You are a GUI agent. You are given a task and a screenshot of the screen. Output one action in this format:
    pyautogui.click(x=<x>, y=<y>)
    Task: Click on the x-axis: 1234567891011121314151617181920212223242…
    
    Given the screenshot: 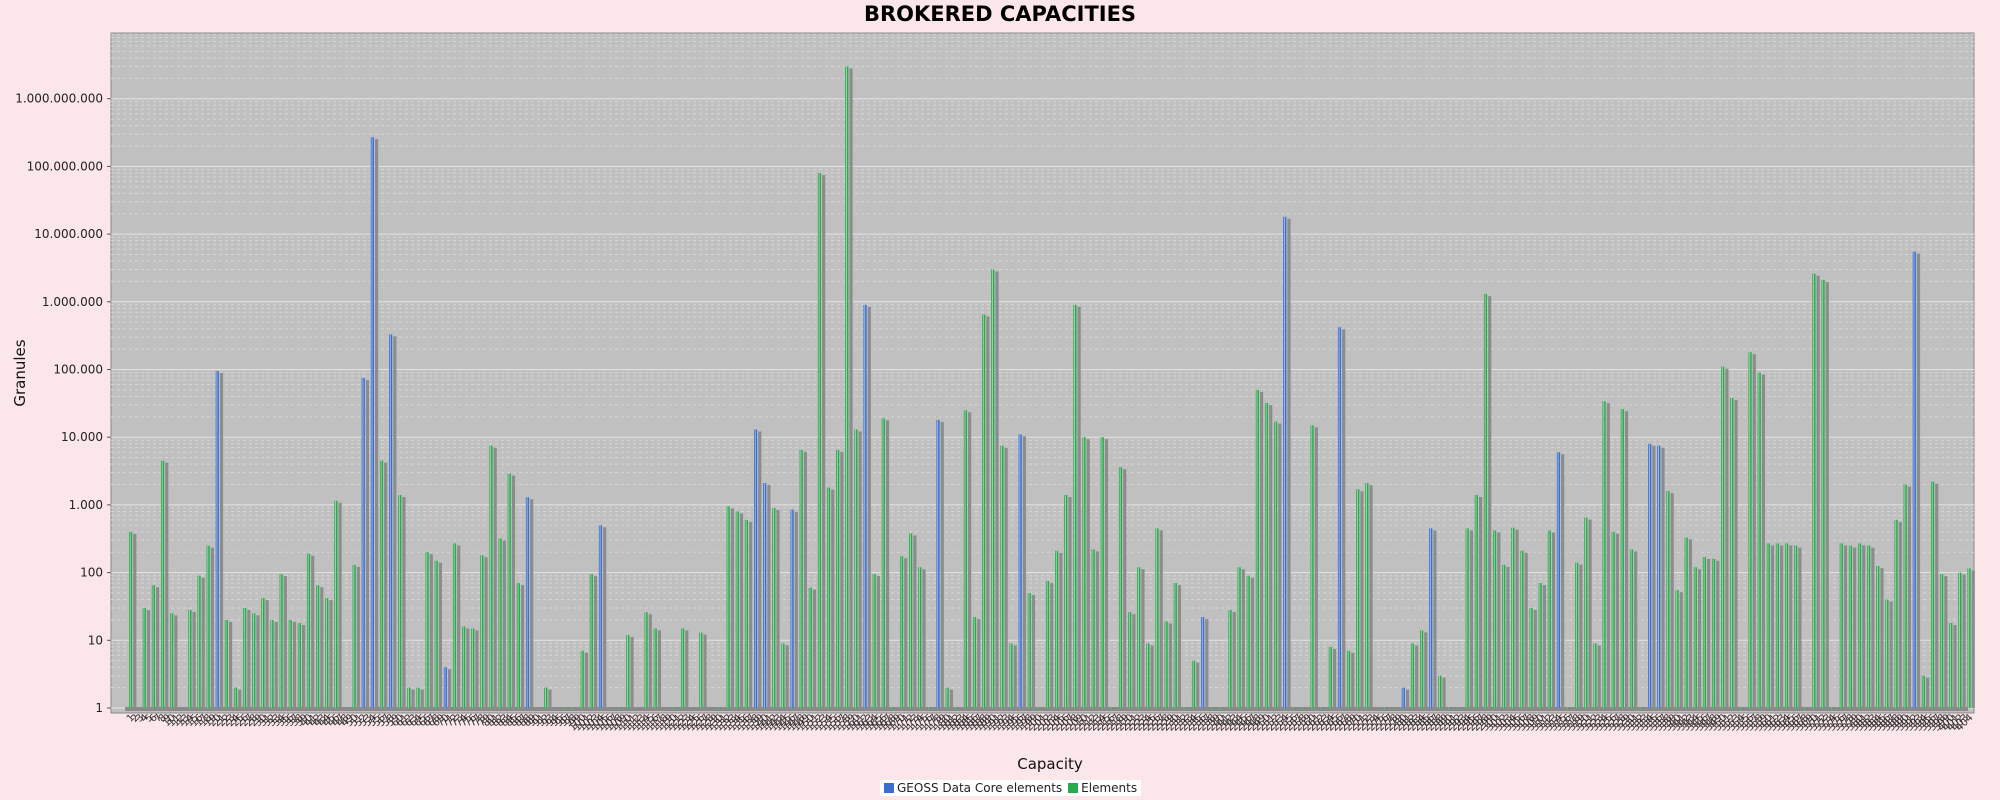 What is the action you would take?
    pyautogui.click(x=1050, y=722)
    